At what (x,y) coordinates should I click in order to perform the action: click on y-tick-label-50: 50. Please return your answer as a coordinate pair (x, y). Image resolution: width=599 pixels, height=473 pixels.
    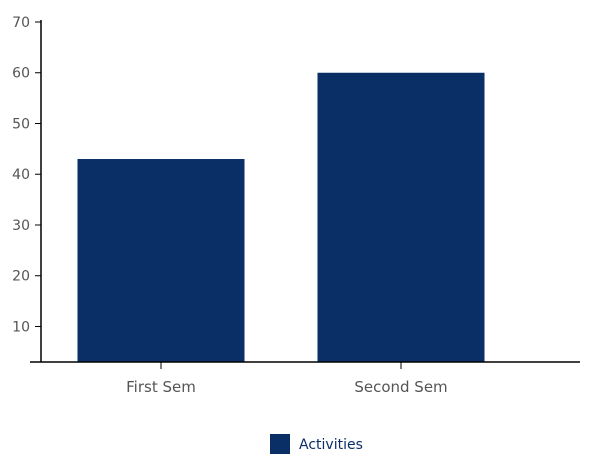
    Looking at the image, I should click on (21, 124).